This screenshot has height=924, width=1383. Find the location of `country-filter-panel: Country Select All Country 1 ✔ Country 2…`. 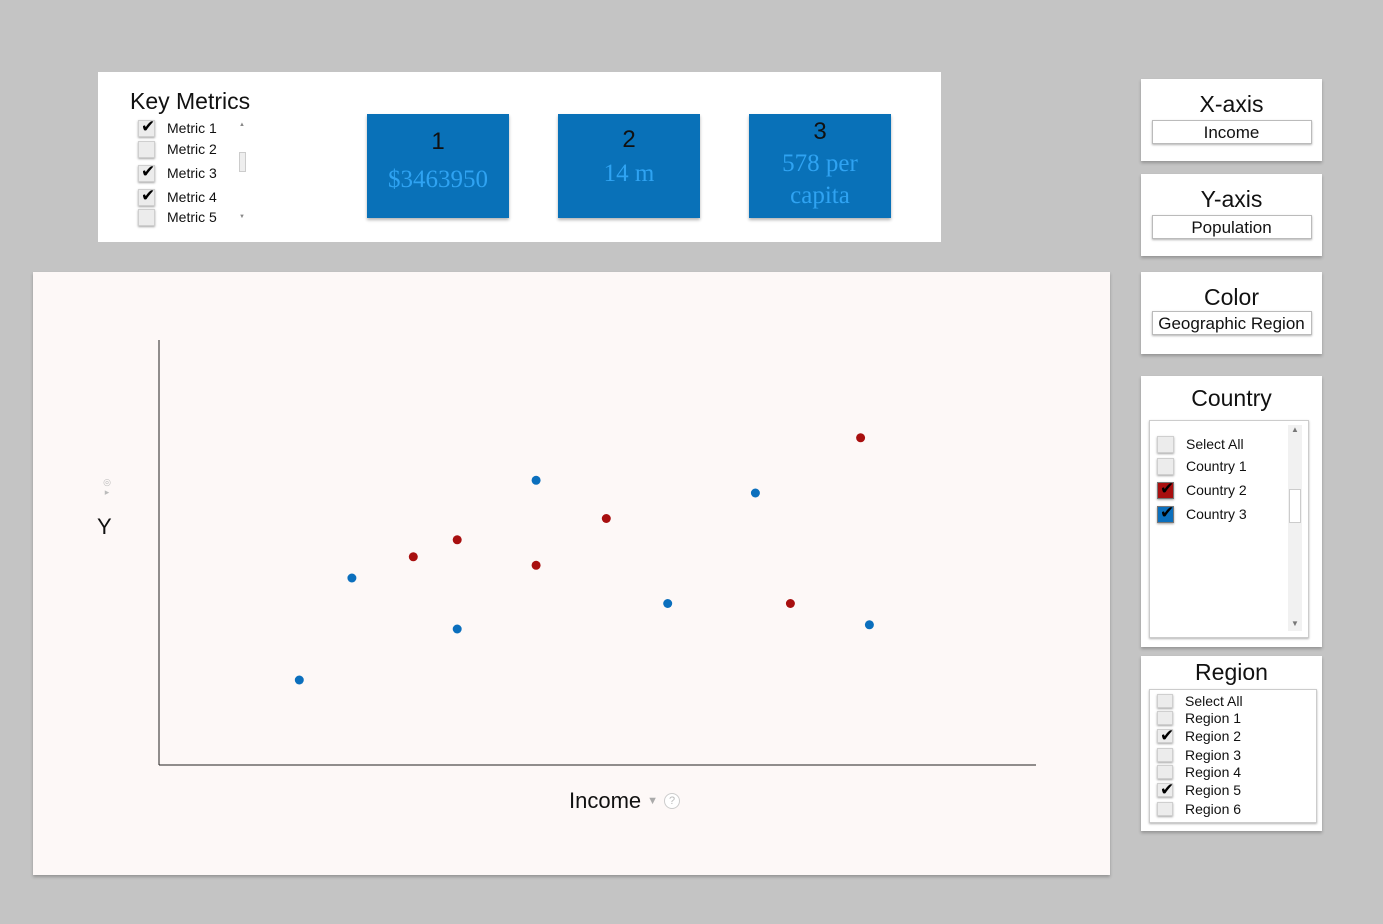

country-filter-panel: Country Select All Country 1 ✔ Country 2… is located at coordinates (1231, 511).